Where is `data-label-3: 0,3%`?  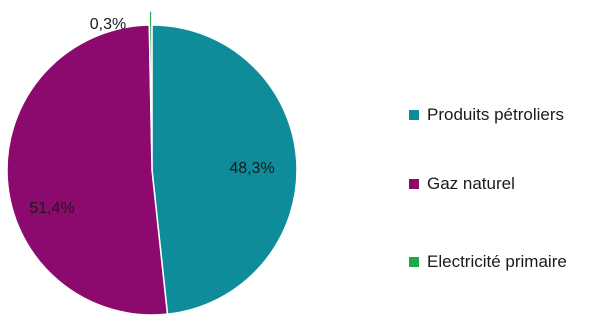
data-label-3: 0,3% is located at coordinates (108, 24).